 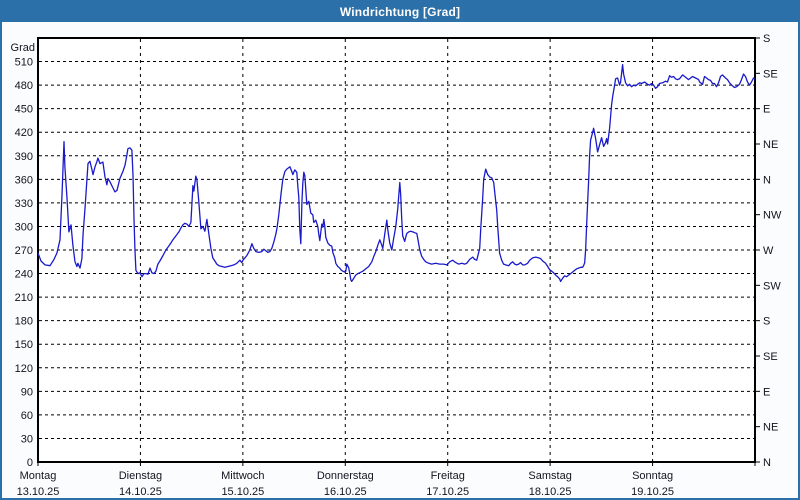 I want to click on x-day-label: Freitag, so click(x=448, y=476).